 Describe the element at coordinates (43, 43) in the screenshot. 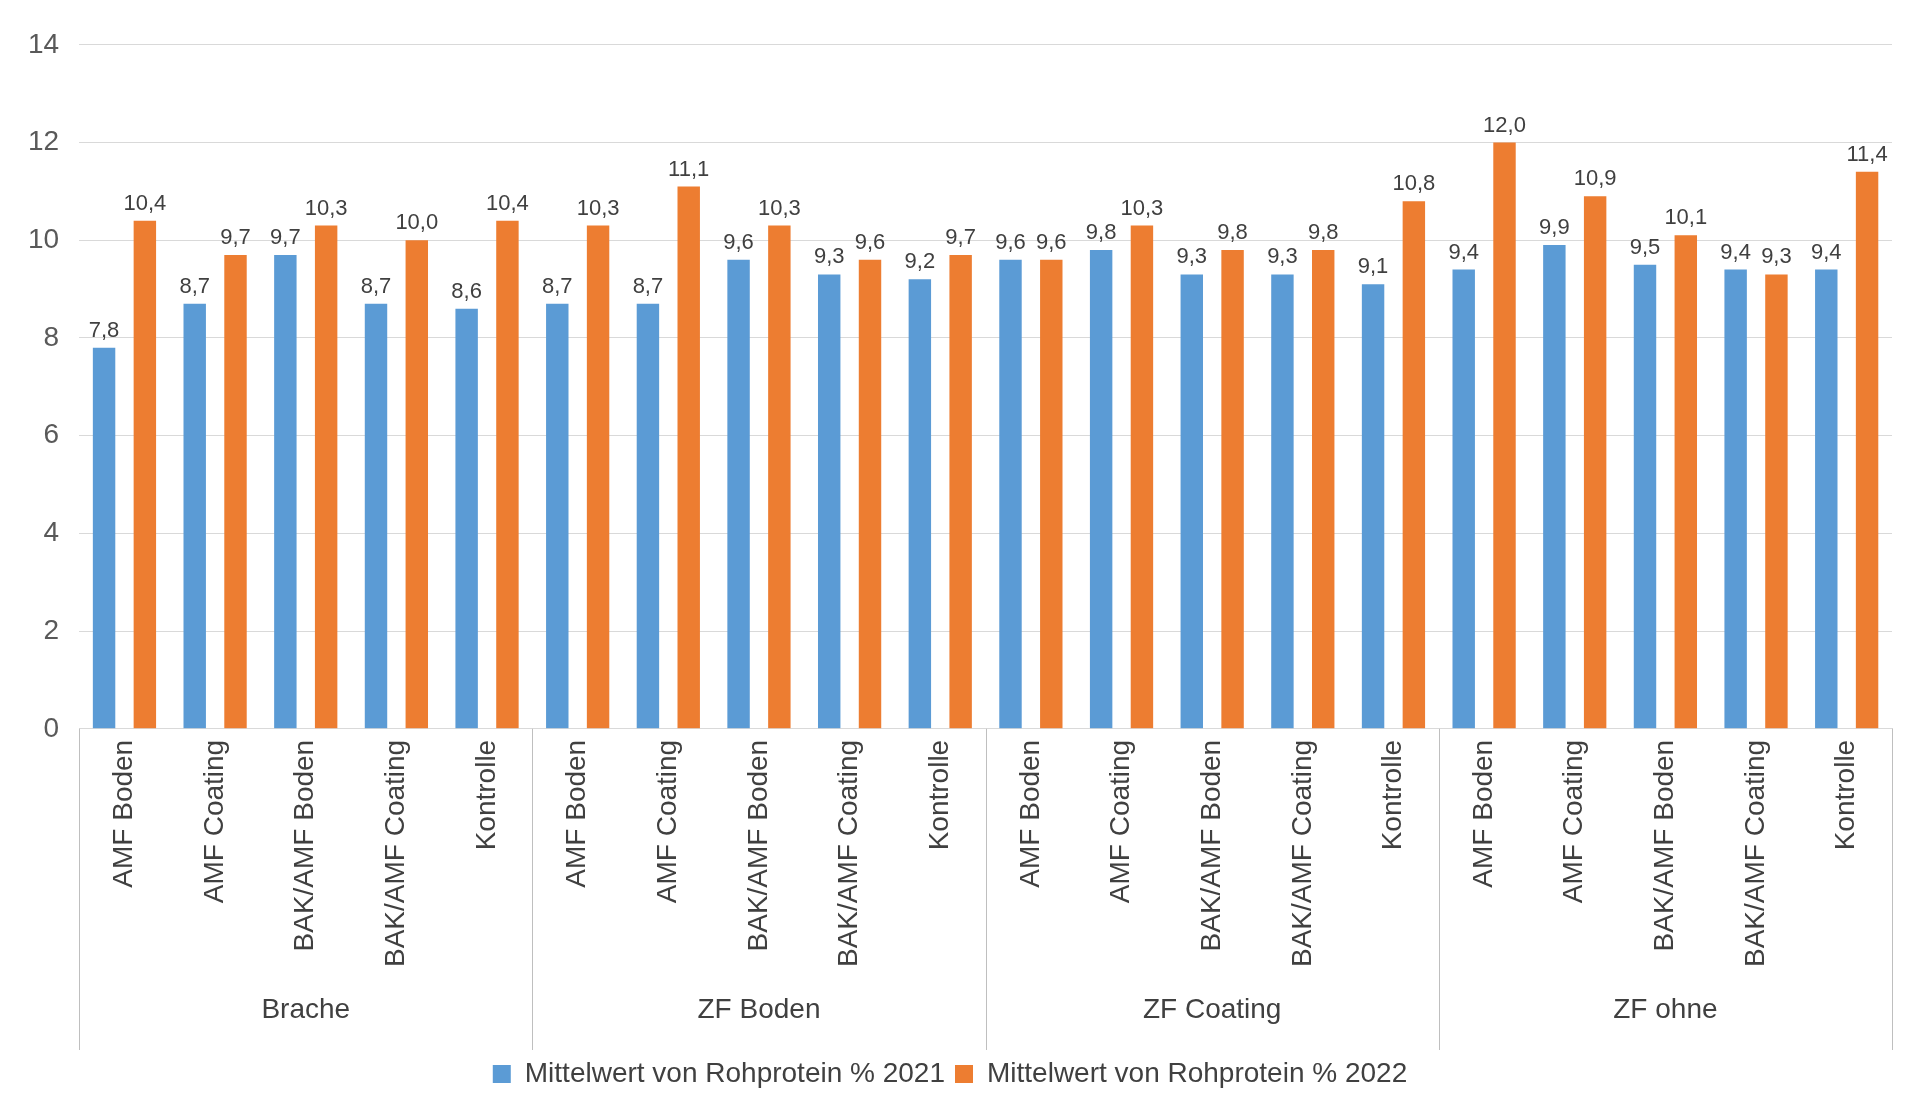

I see `y-tick-label: 14` at that location.